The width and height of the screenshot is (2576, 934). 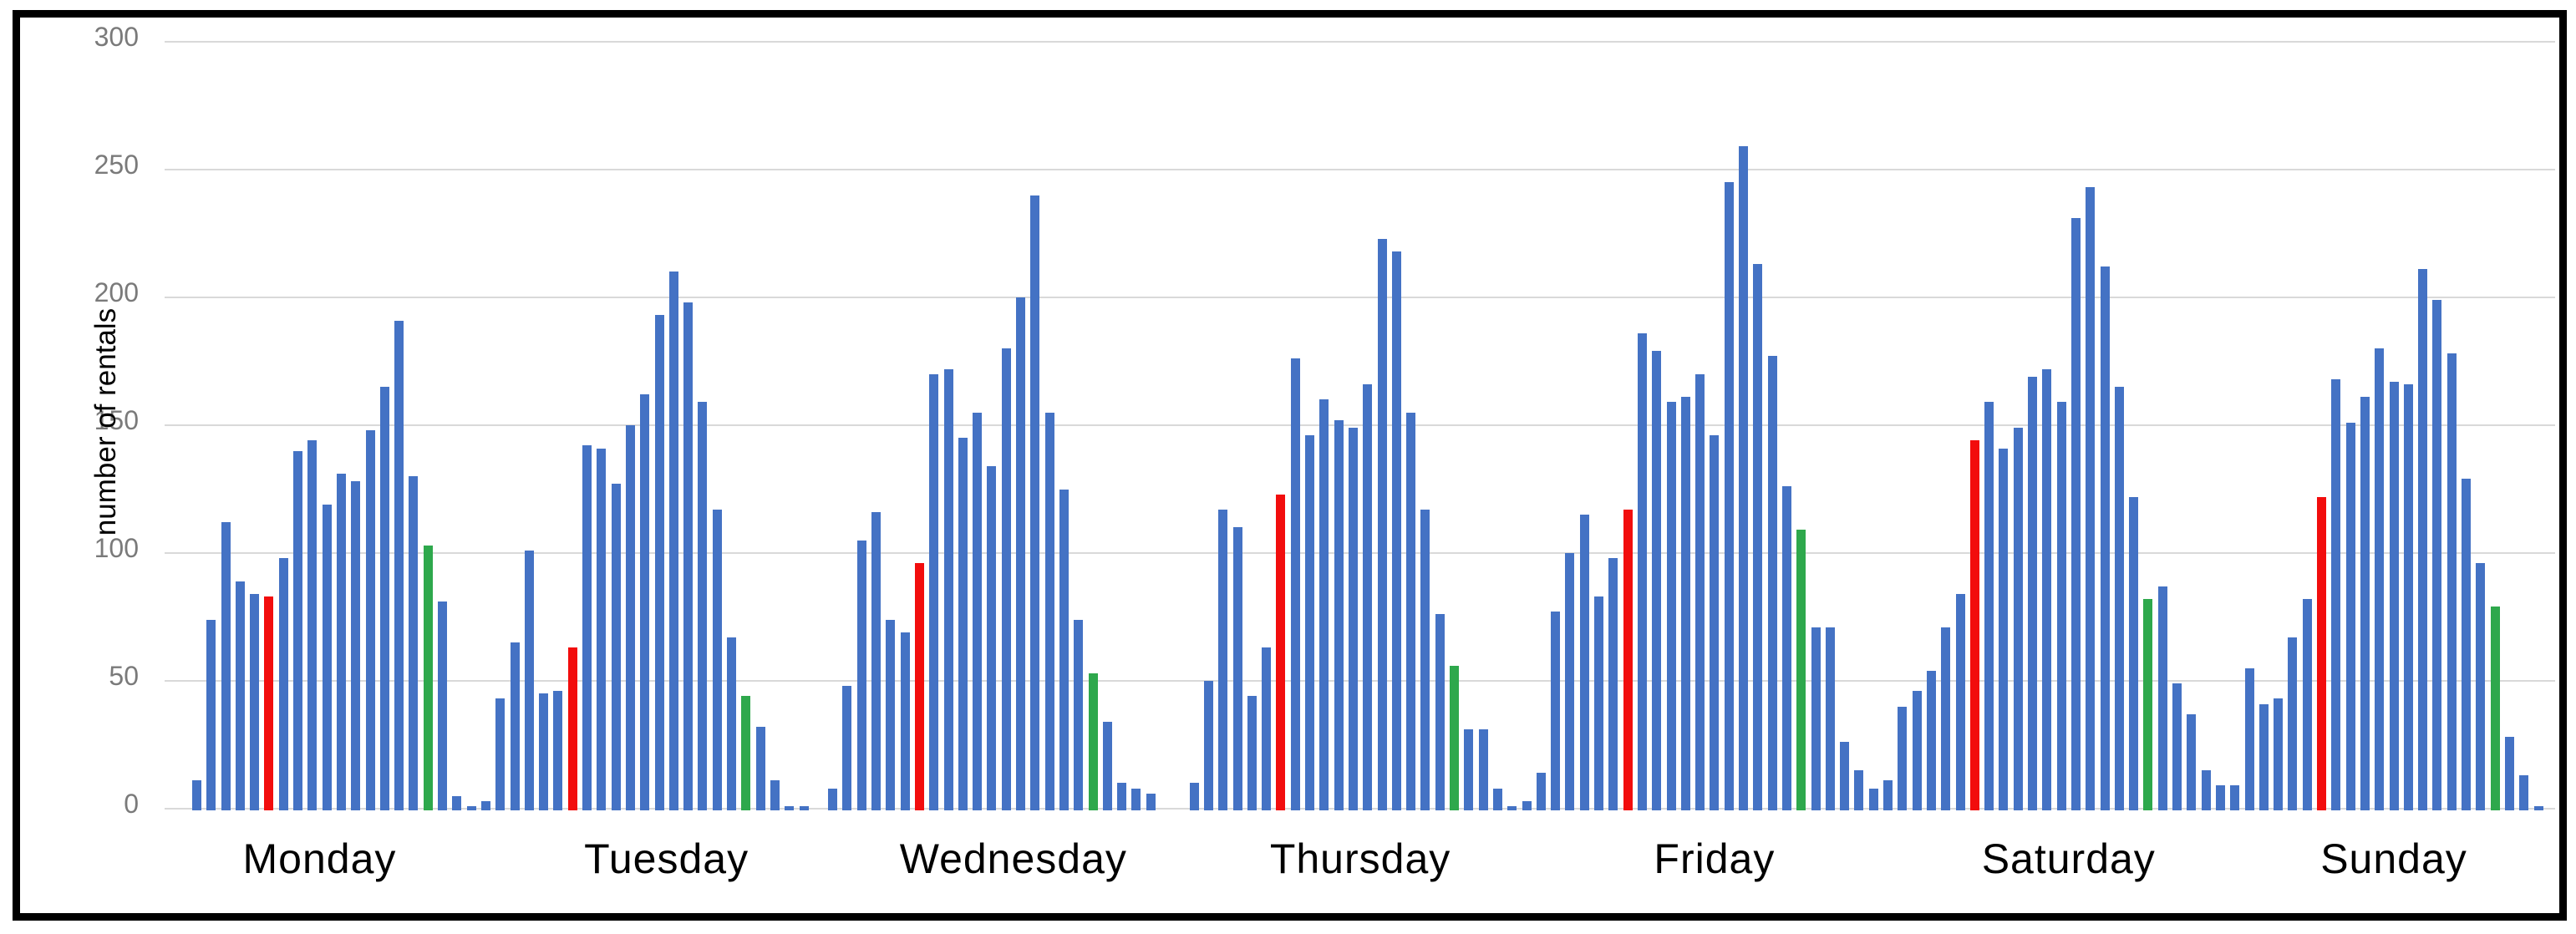 I want to click on y-tick-label-150: 150, so click(x=116, y=420).